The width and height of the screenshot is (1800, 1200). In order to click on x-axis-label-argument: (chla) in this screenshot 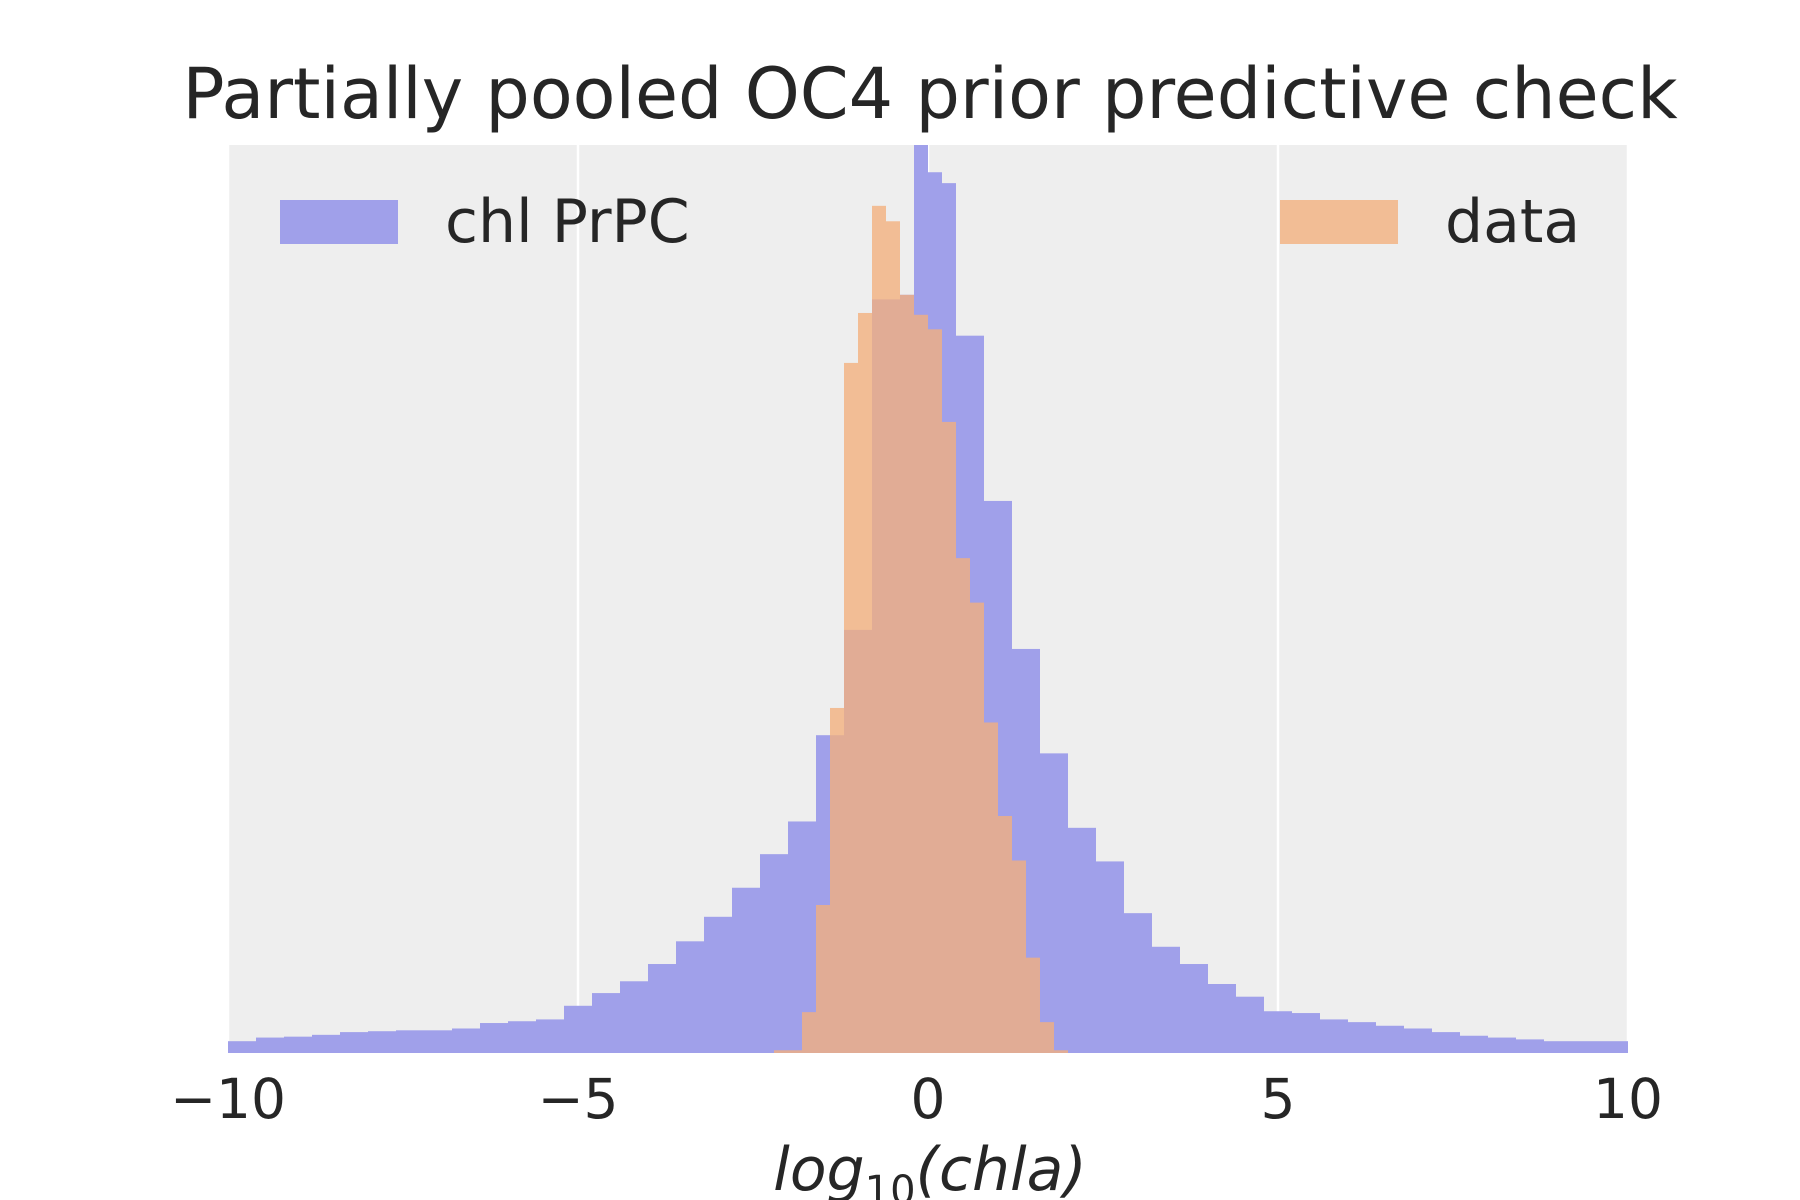, I will do `click(1001, 1167)`.